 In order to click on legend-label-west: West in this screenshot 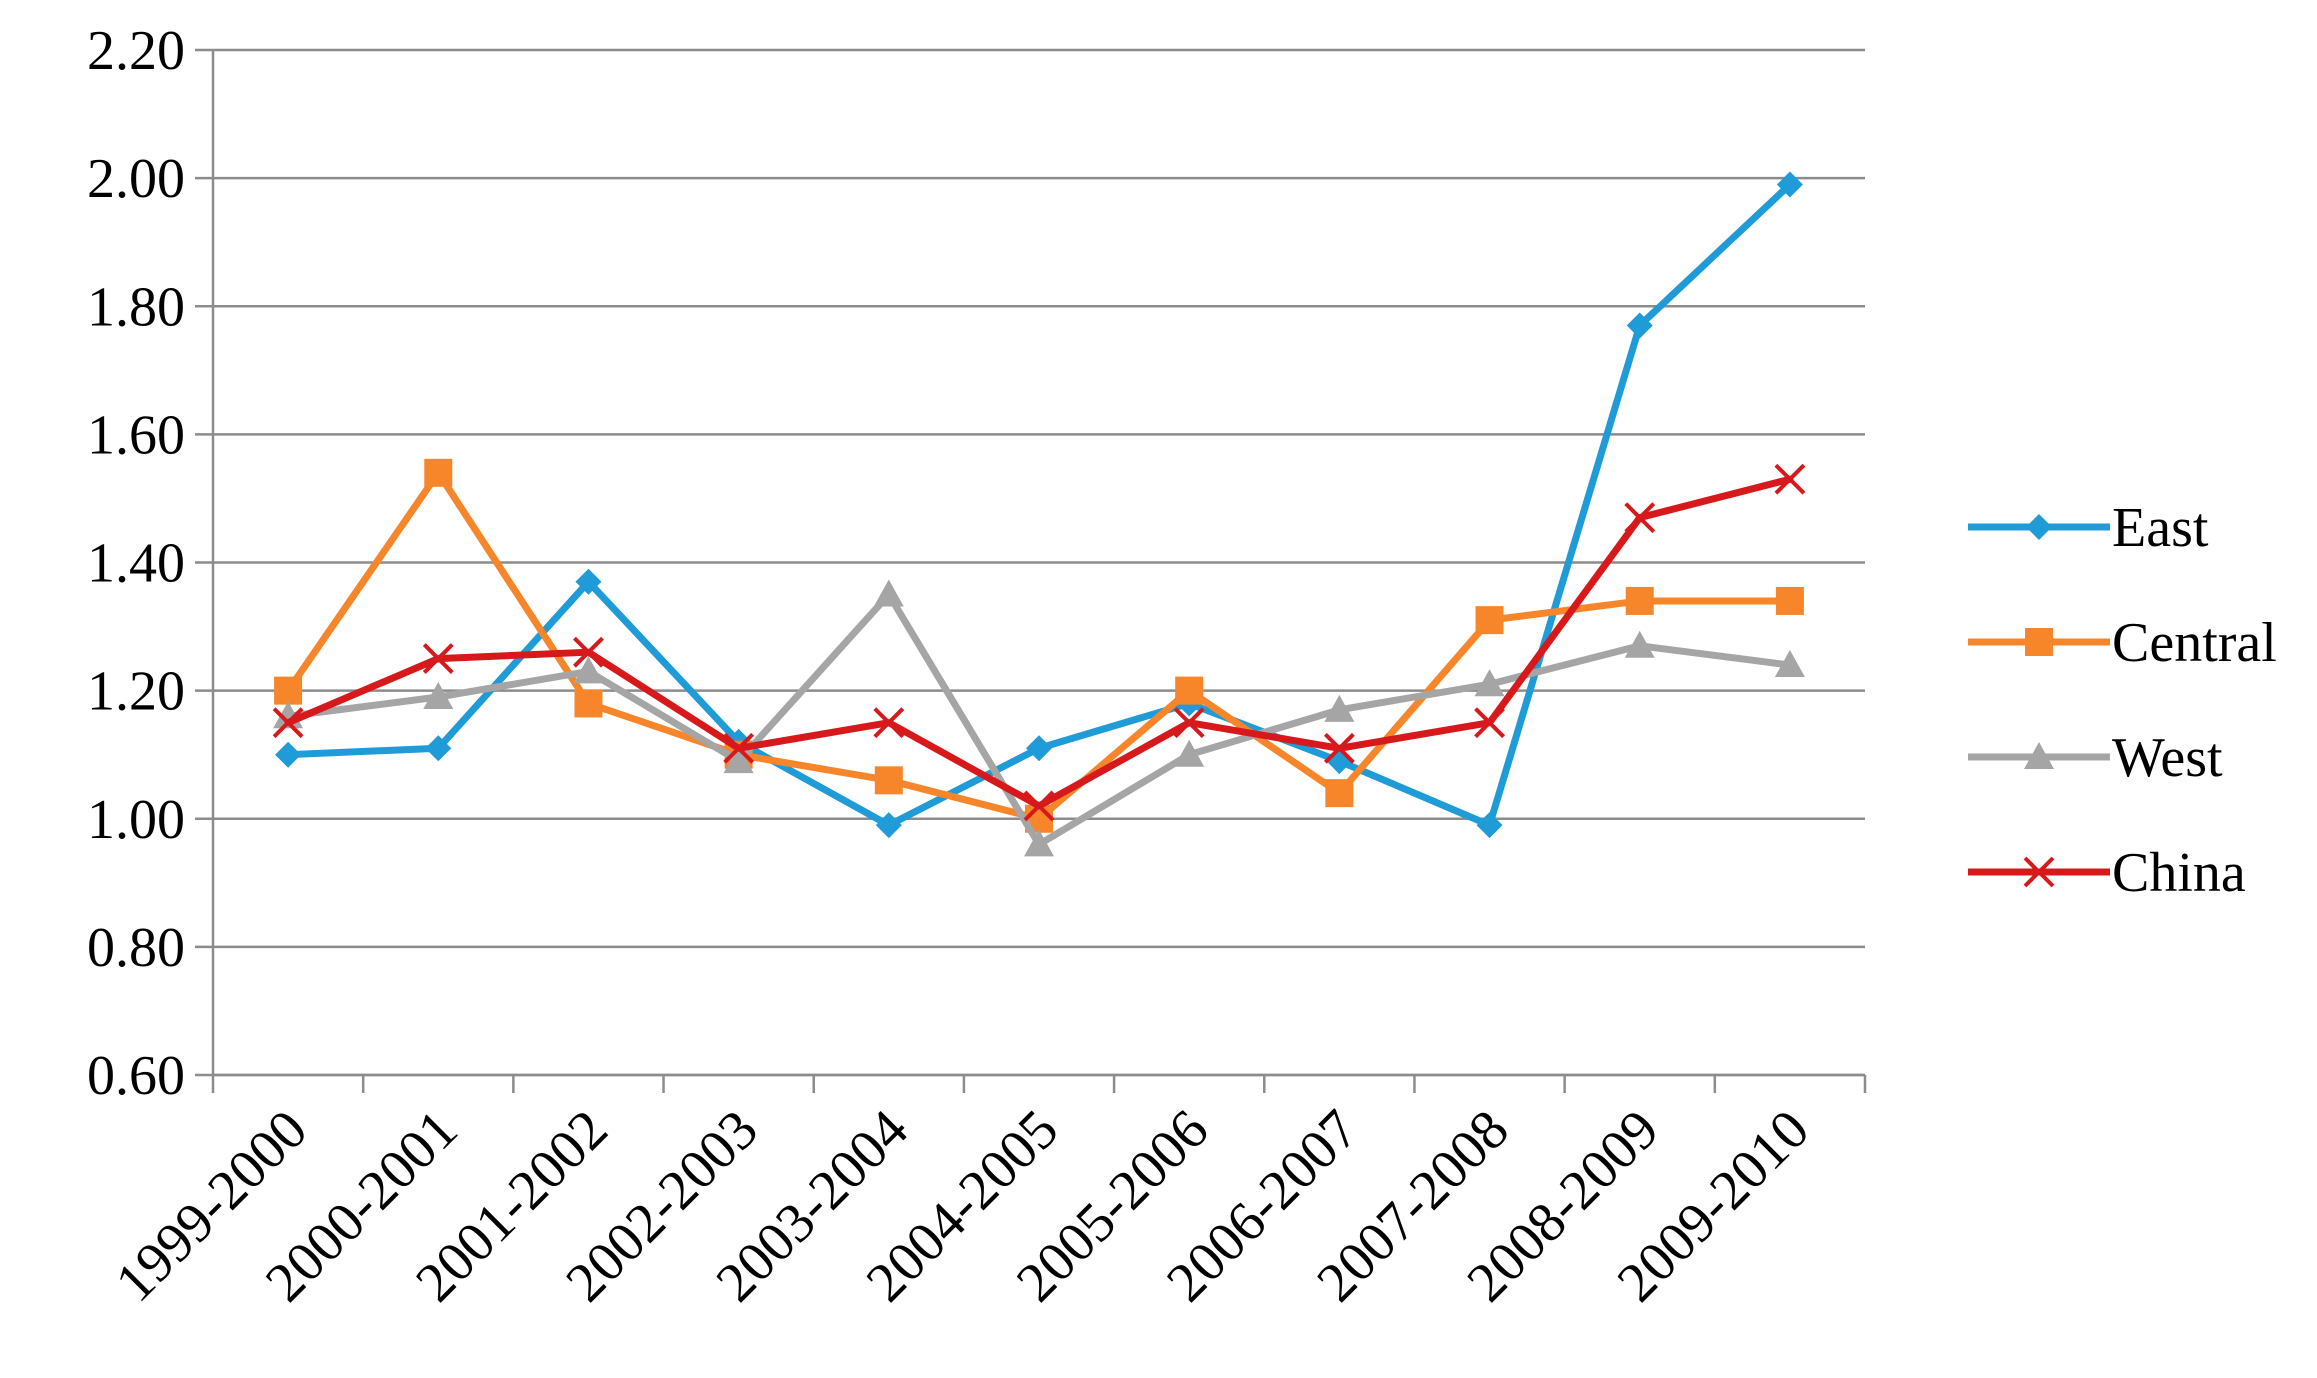, I will do `click(2167, 758)`.